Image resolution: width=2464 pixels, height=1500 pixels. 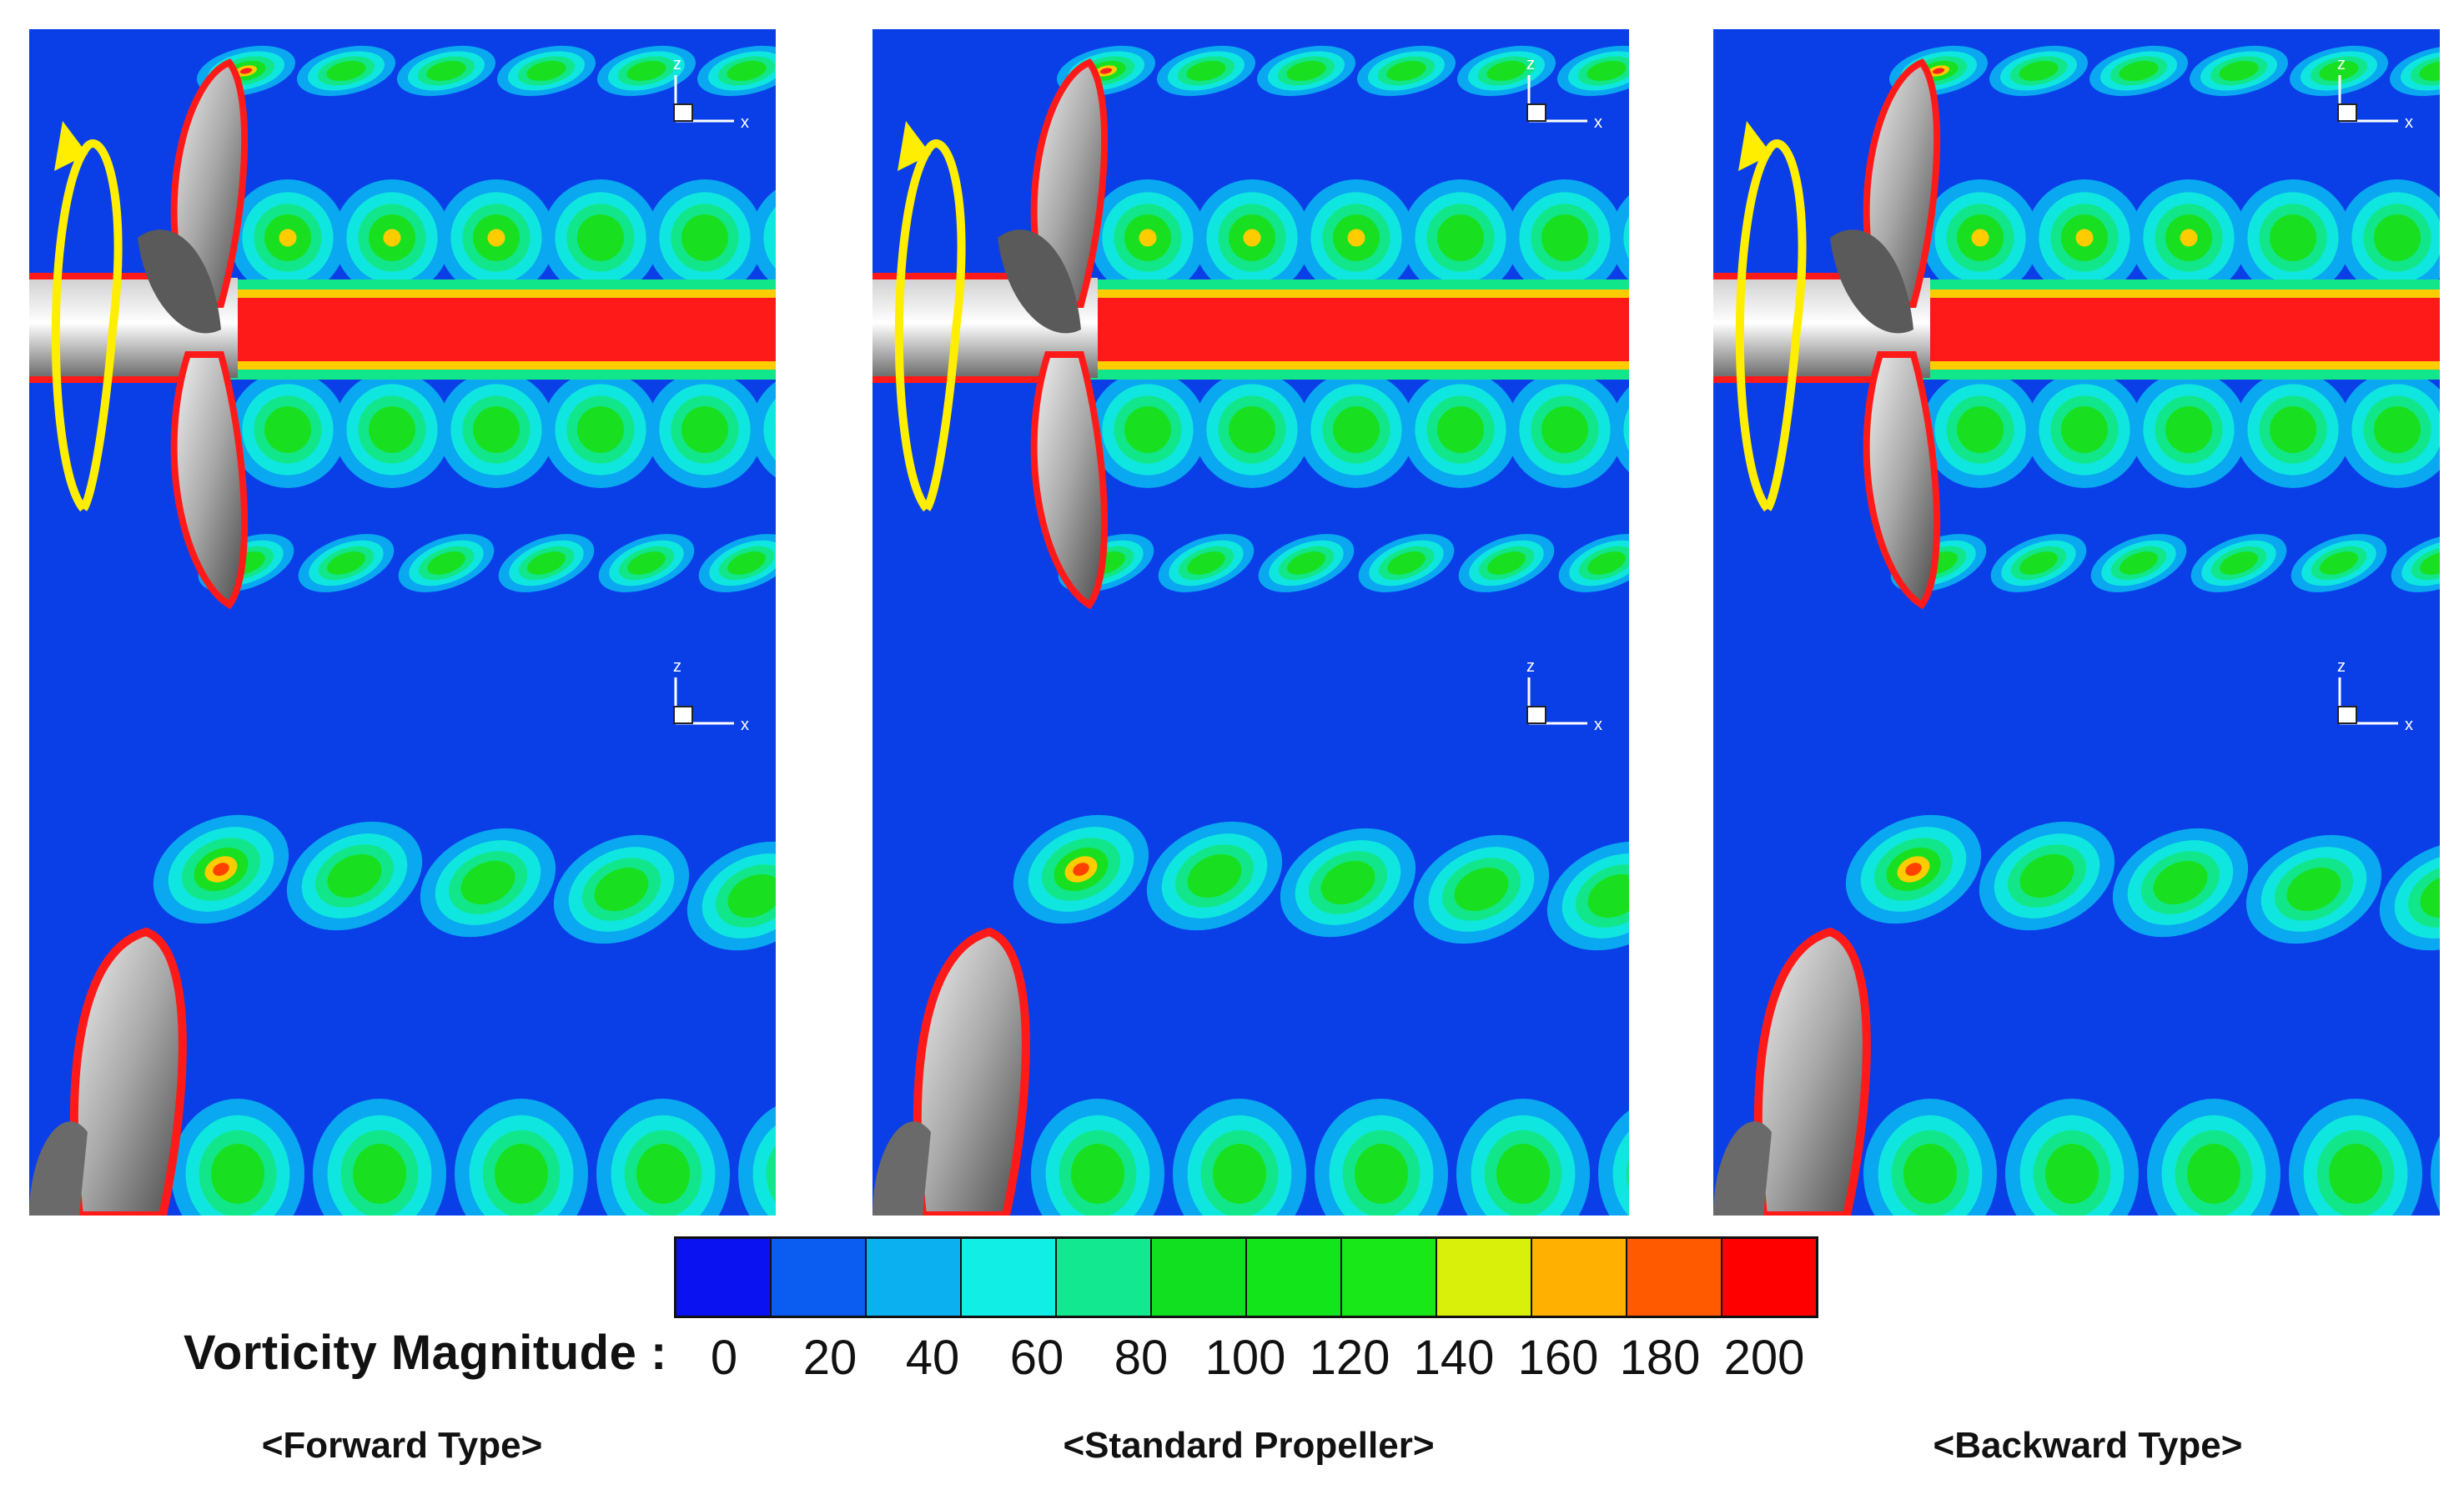 I want to click on colorbar-tick-label: 160, so click(x=1558, y=1358).